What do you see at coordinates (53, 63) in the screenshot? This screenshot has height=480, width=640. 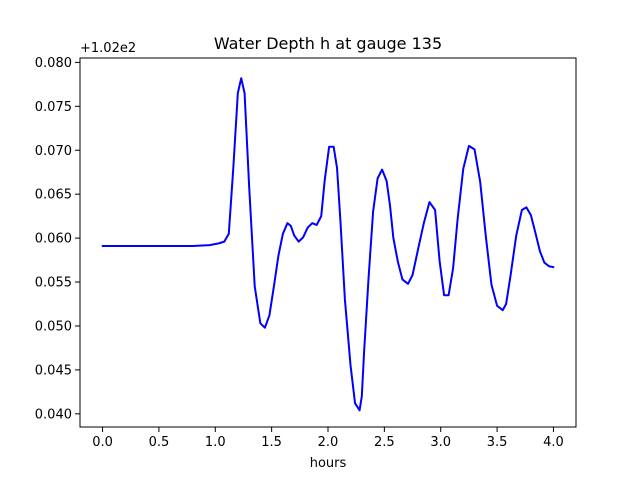 I see `y-tick-label: 0.080` at bounding box center [53, 63].